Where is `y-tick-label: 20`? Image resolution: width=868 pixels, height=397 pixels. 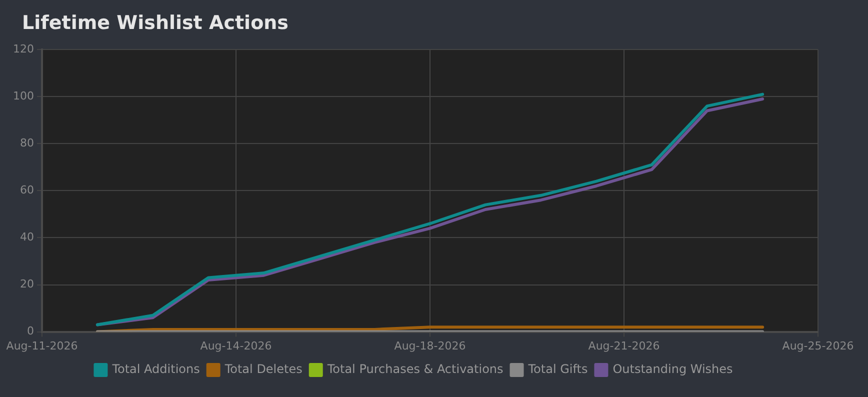
y-tick-label: 20 is located at coordinates (27, 284).